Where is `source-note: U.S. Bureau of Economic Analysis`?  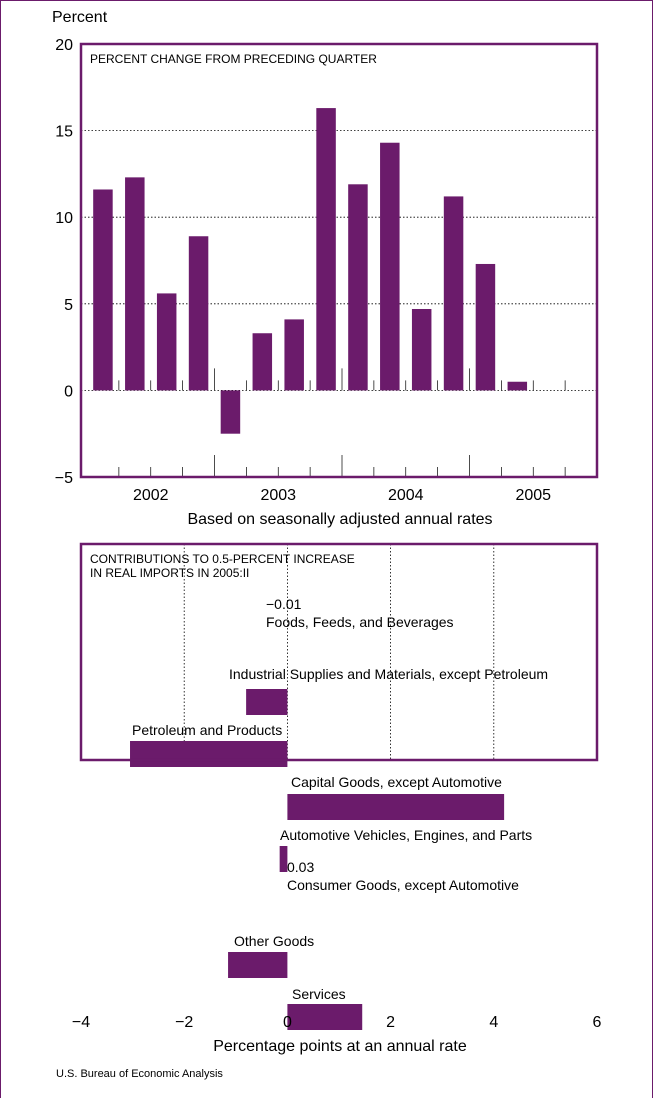 source-note: U.S. Bureau of Economic Analysis is located at coordinates (139, 1074).